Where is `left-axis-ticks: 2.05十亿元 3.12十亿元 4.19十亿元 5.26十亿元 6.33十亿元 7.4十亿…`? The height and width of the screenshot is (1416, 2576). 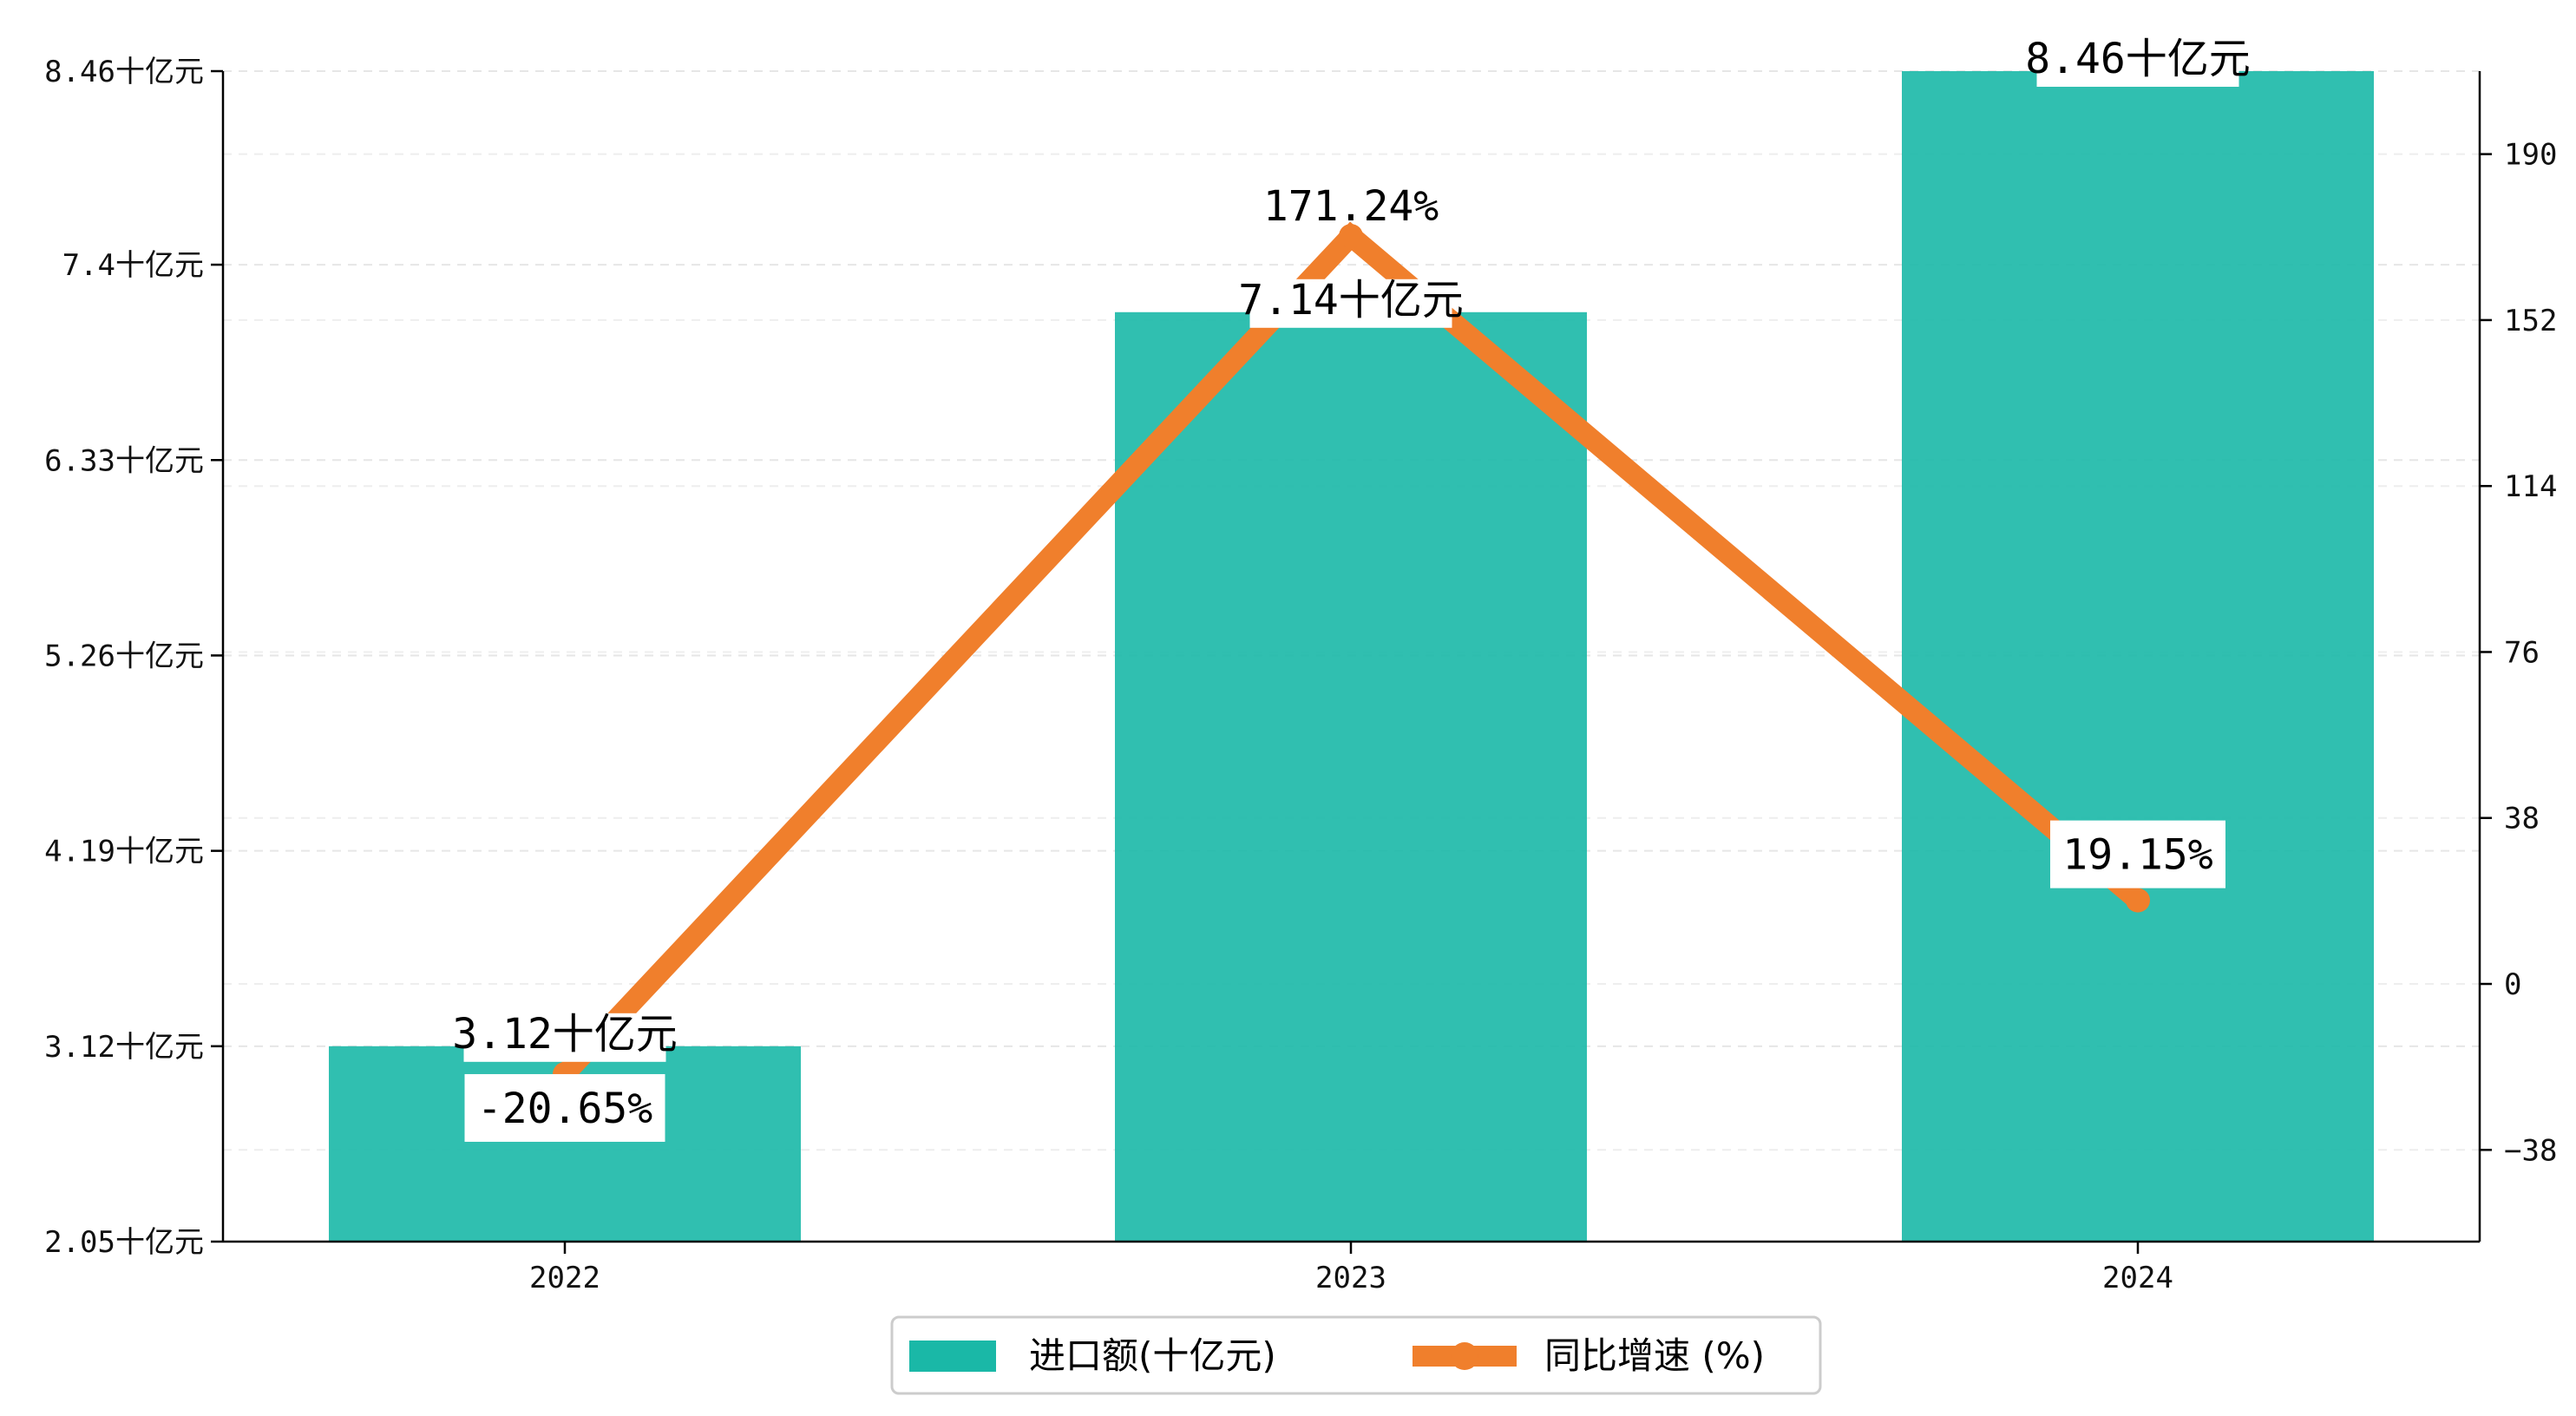 left-axis-ticks: 2.05十亿元 3.12十亿元 4.19十亿元 5.26十亿元 6.33十亿元 7.4十亿… is located at coordinates (133, 658).